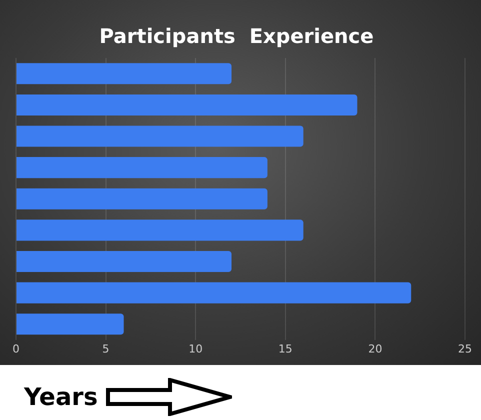  Describe the element at coordinates (285, 349) in the screenshot. I see `x-tick-label: 15` at that location.